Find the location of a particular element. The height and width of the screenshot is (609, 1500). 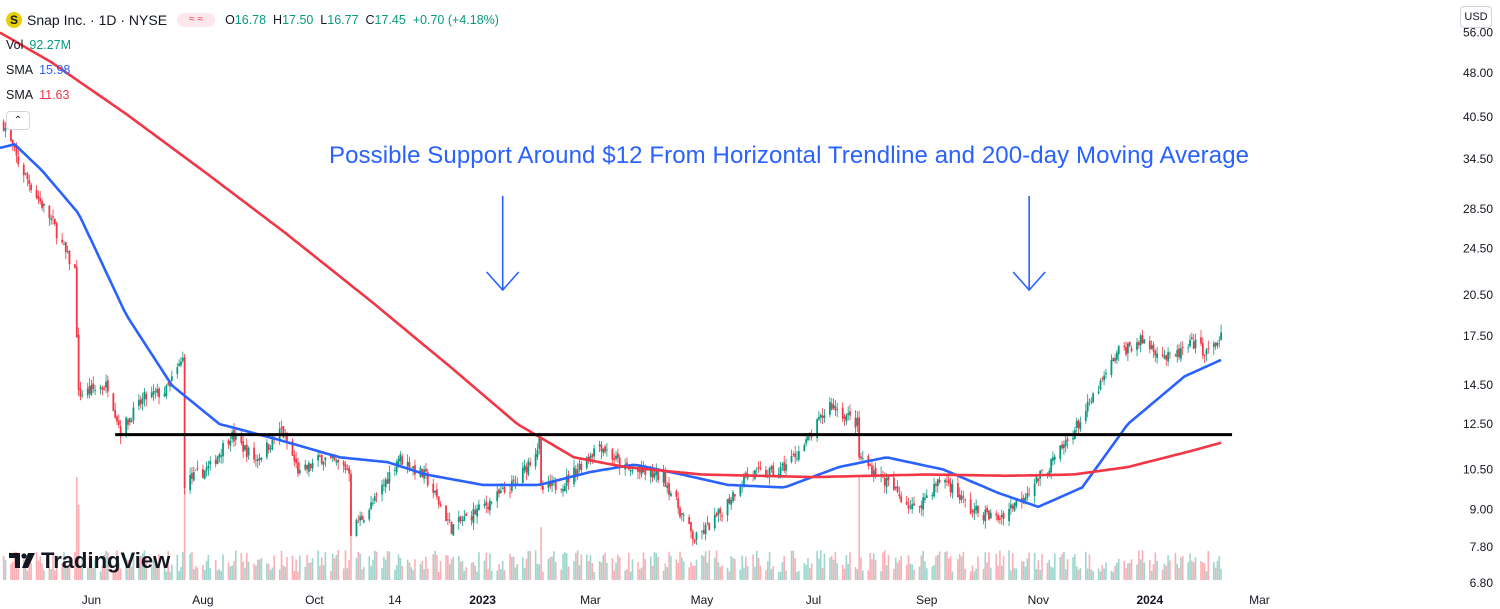

indicator-sma-slow: SMA 11.63 is located at coordinates (38, 94).